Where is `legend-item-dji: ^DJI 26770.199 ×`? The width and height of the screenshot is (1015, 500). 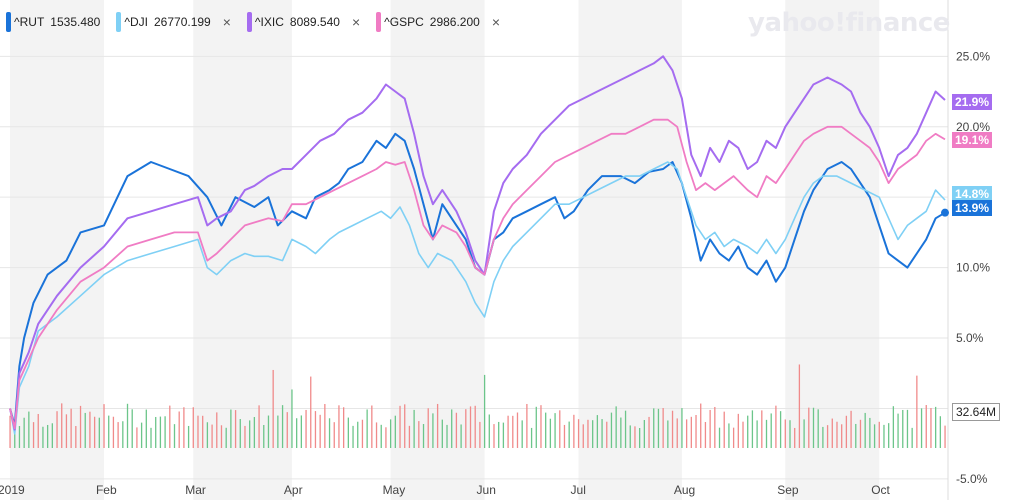 legend-item-dji: ^DJI 26770.199 × is located at coordinates (173, 22).